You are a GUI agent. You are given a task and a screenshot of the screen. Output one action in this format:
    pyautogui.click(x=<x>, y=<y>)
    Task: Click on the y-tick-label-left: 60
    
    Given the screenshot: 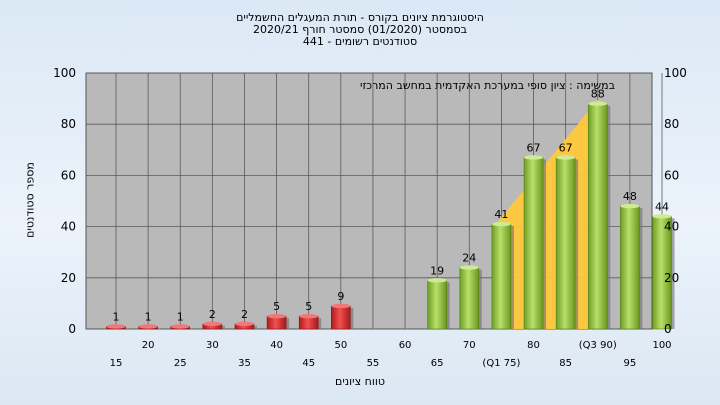 What is the action you would take?
    pyautogui.click(x=68, y=175)
    